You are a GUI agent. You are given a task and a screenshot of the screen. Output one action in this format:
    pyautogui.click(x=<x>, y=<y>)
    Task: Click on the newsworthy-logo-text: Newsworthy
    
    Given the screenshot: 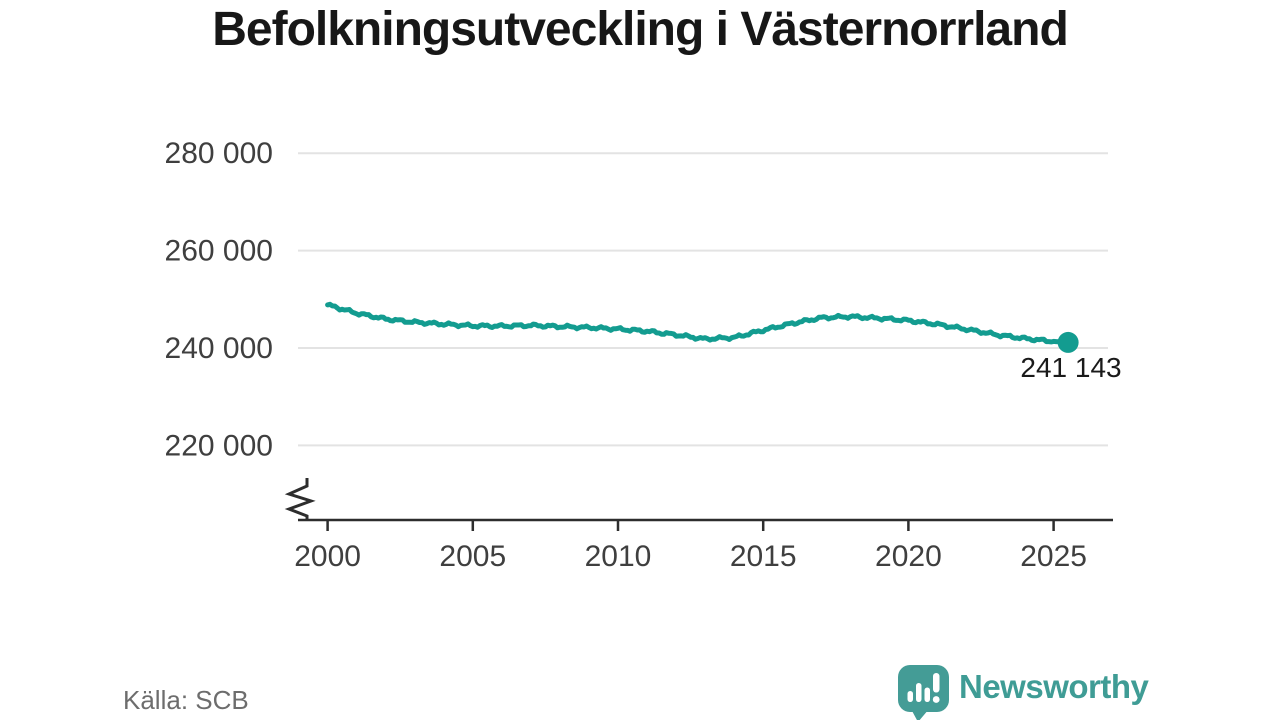 What is the action you would take?
    pyautogui.click(x=1054, y=686)
    